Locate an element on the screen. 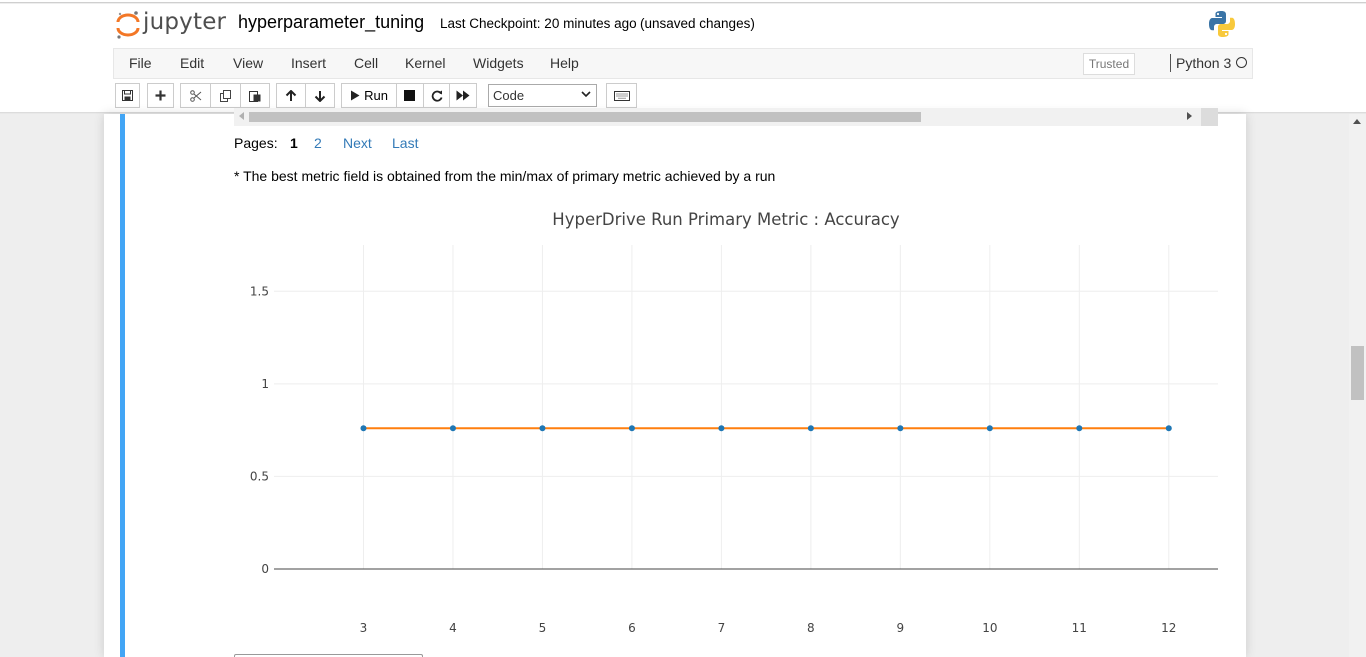 The image size is (1366, 657). menu-kernel: Kernel is located at coordinates (425, 63).